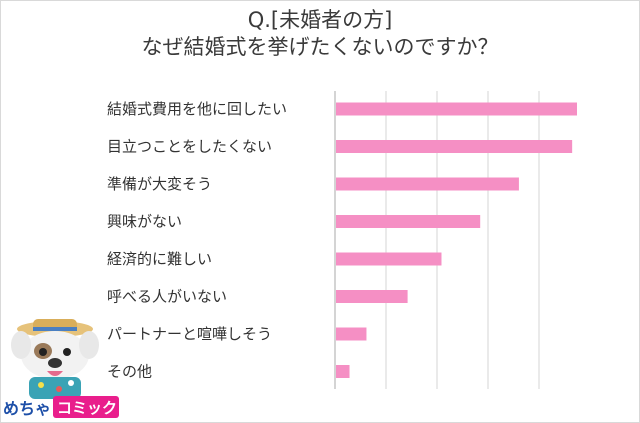 This screenshot has width=640, height=423. Describe the element at coordinates (129, 372) in the screenshot. I see `category-label: その他` at that location.